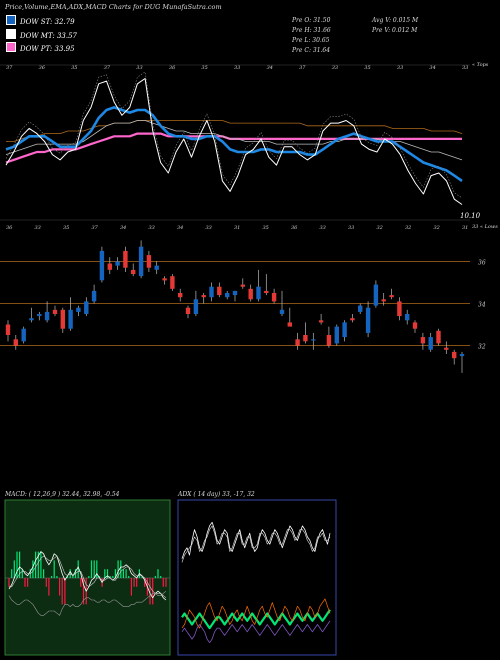 This screenshot has height=660, width=500. I want to click on stat-prev-low: Pre L: 30.65, so click(311, 40).